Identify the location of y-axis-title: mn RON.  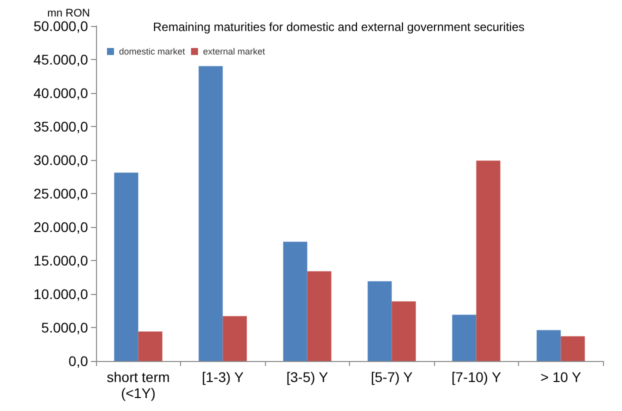
(68, 14).